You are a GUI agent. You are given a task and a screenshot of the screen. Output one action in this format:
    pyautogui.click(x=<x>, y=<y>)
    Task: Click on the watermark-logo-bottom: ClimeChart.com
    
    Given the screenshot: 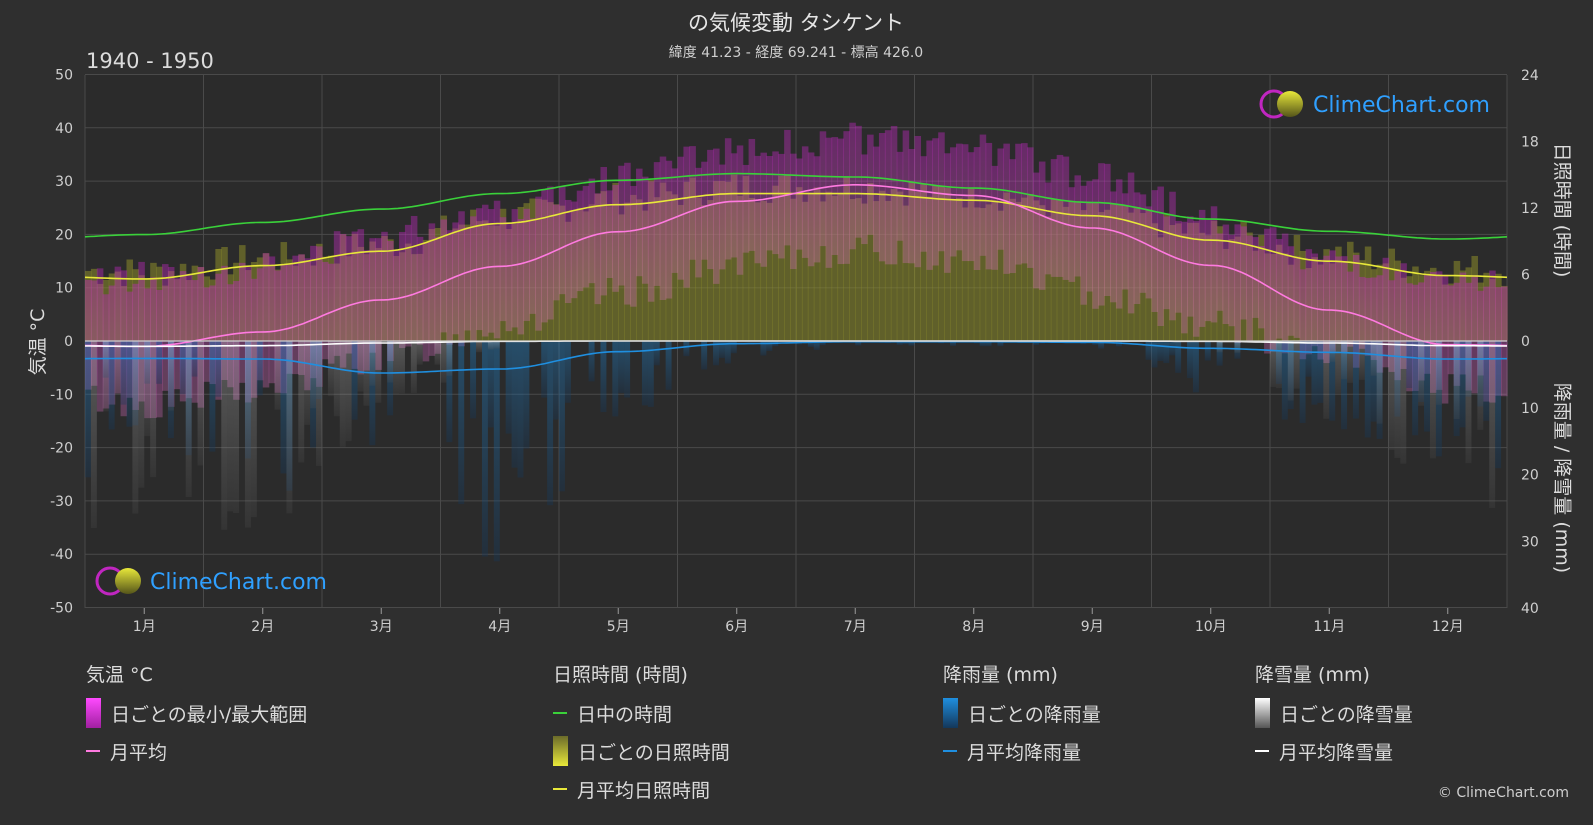 What is the action you would take?
    pyautogui.click(x=211, y=581)
    